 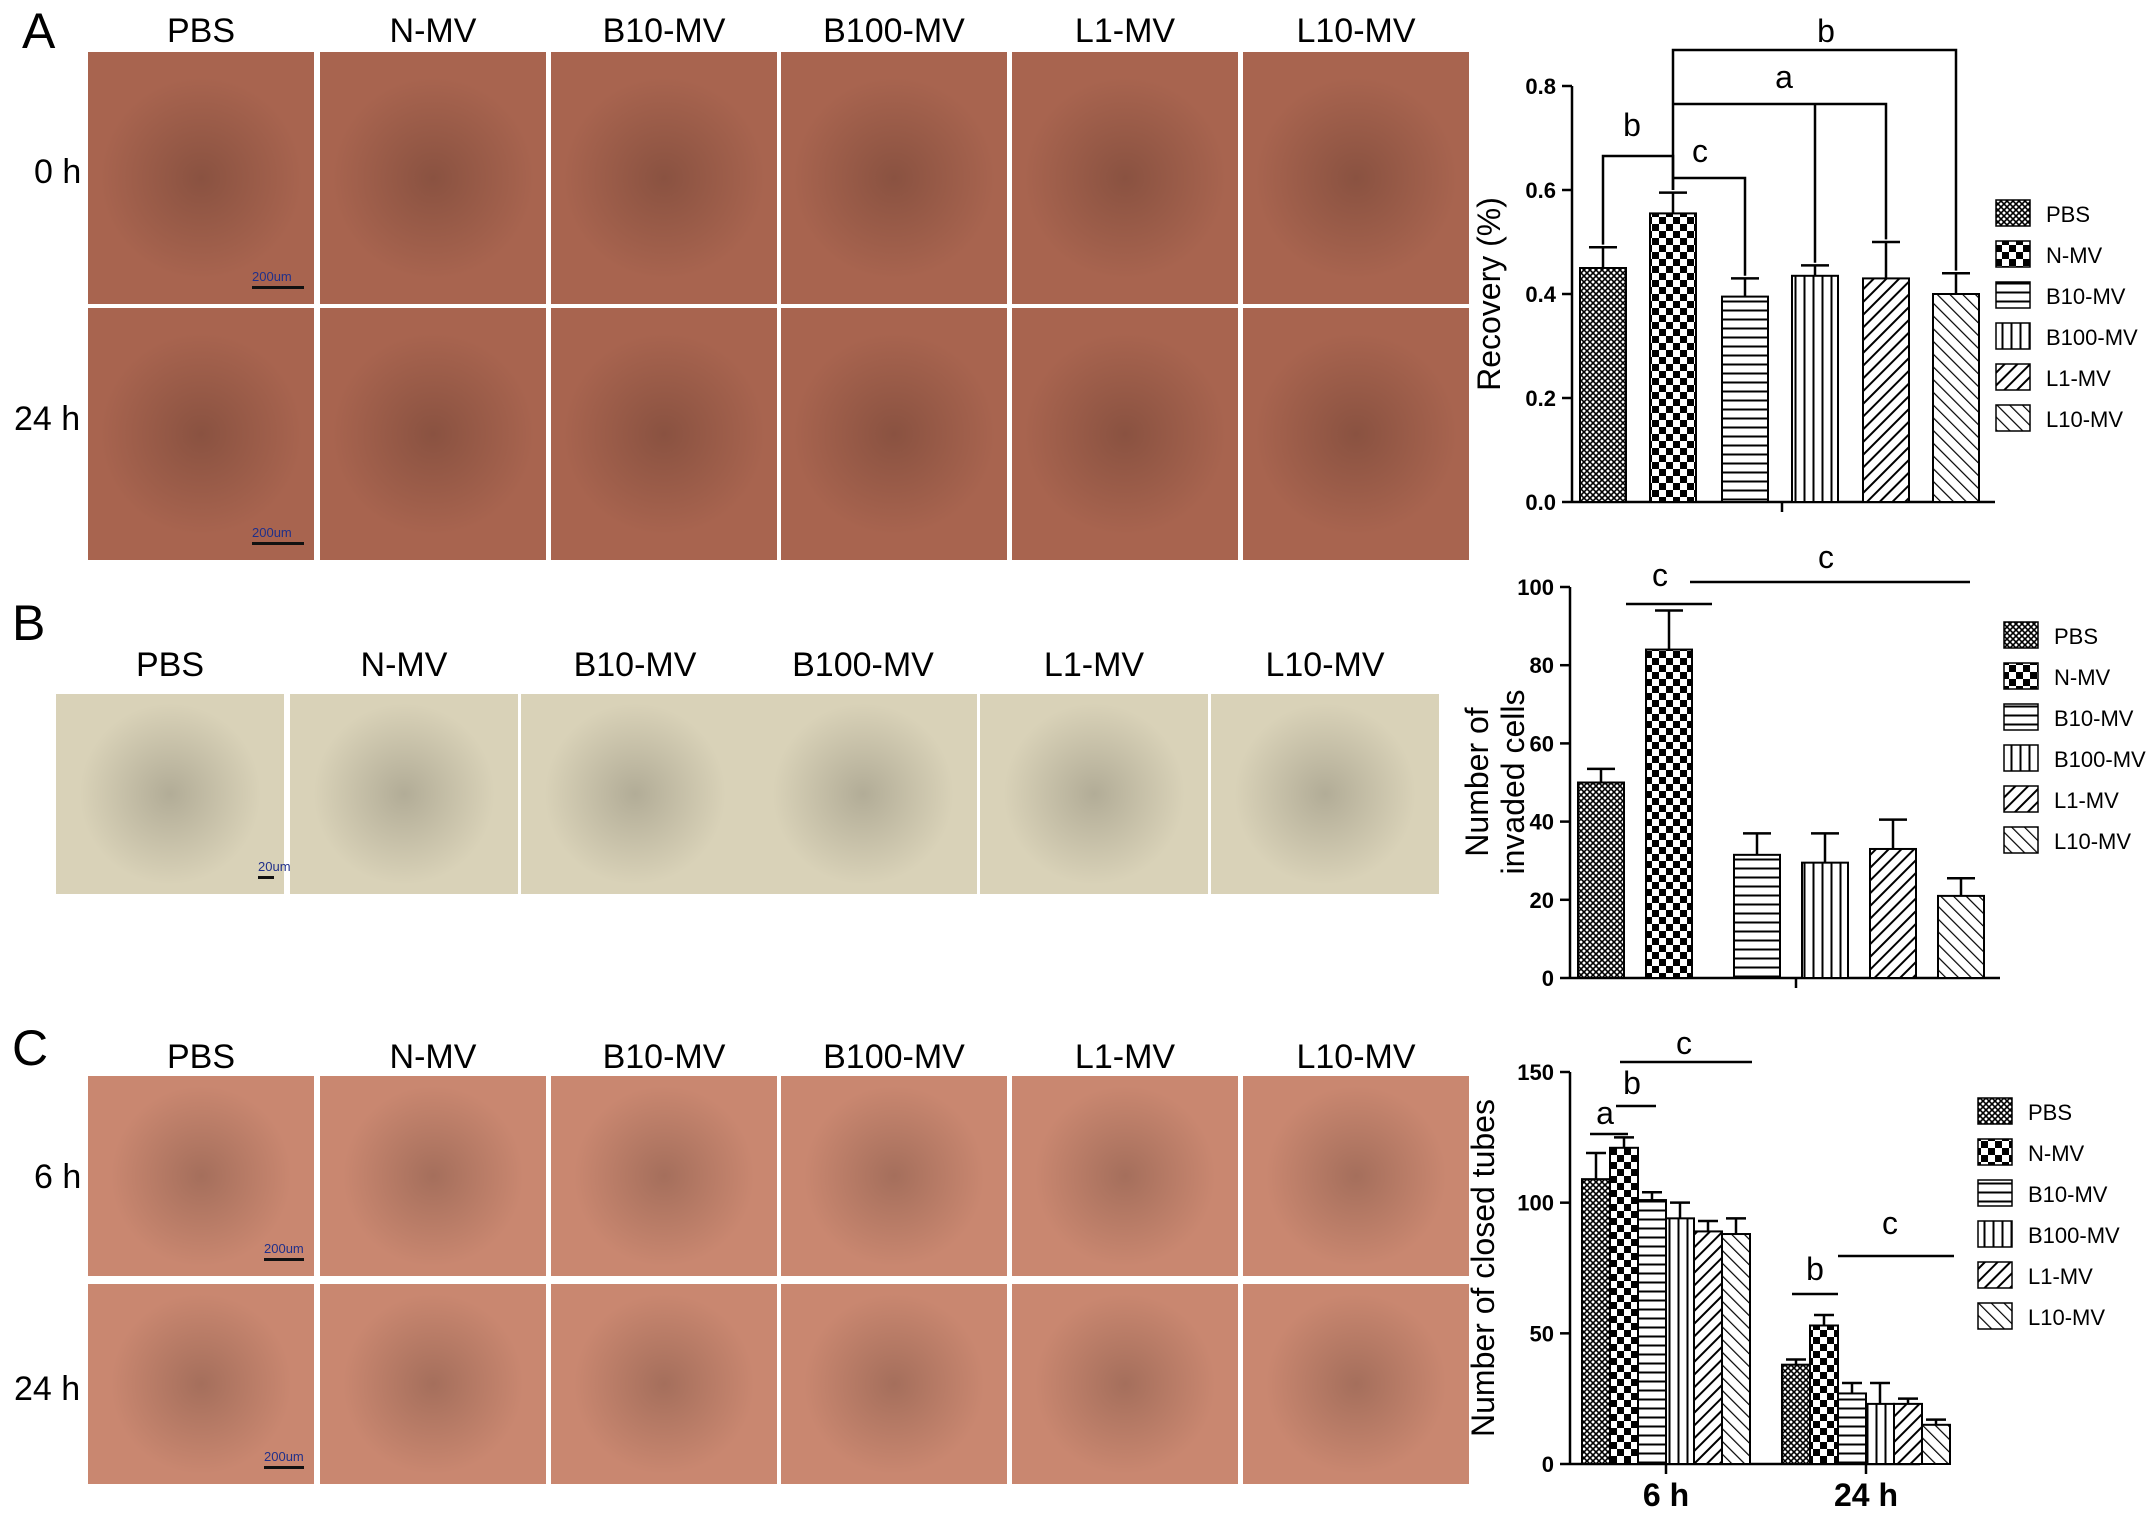 I want to click on y-tick-label: 0.8, so click(x=1540, y=86).